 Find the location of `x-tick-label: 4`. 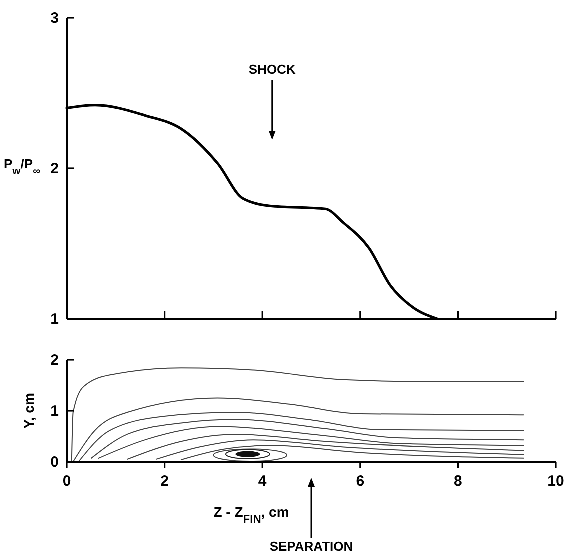

x-tick-label: 4 is located at coordinates (263, 481).